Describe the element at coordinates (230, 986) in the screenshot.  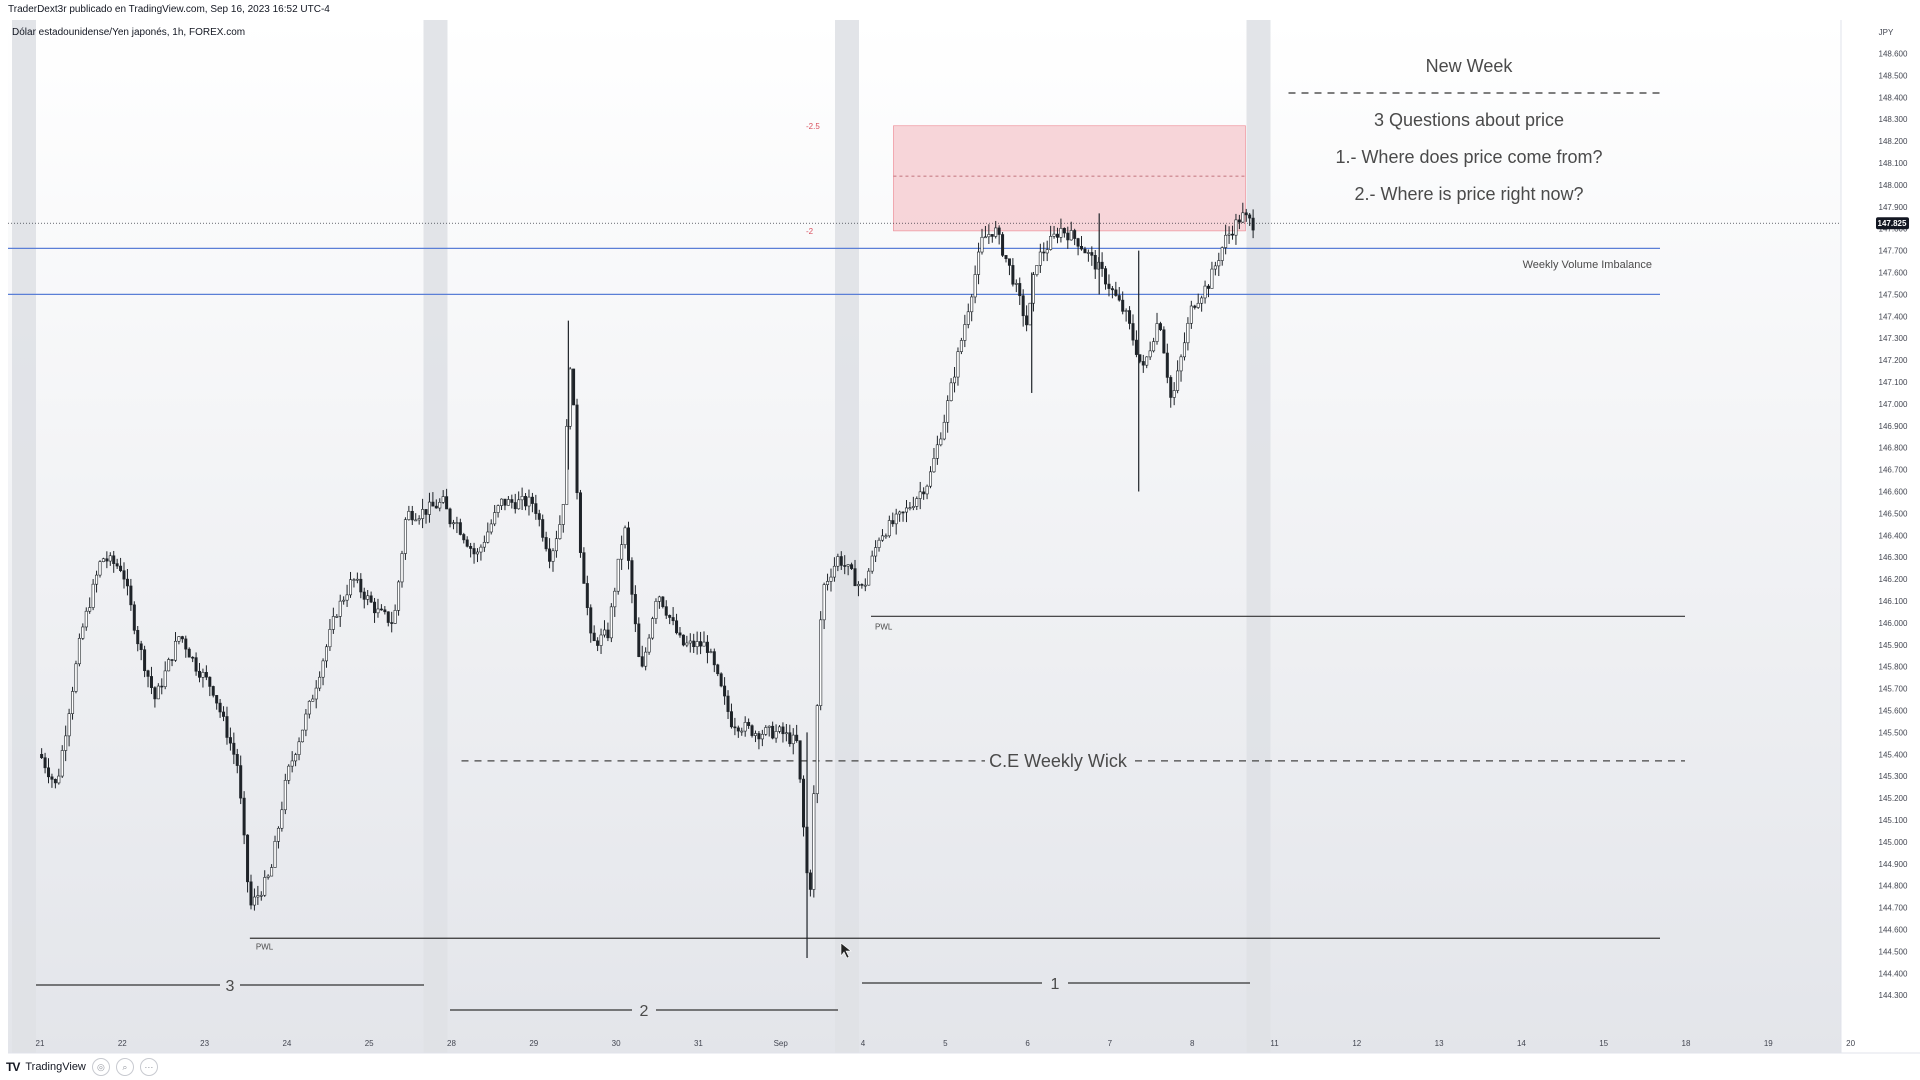
I see `week-label-3: 3` at that location.